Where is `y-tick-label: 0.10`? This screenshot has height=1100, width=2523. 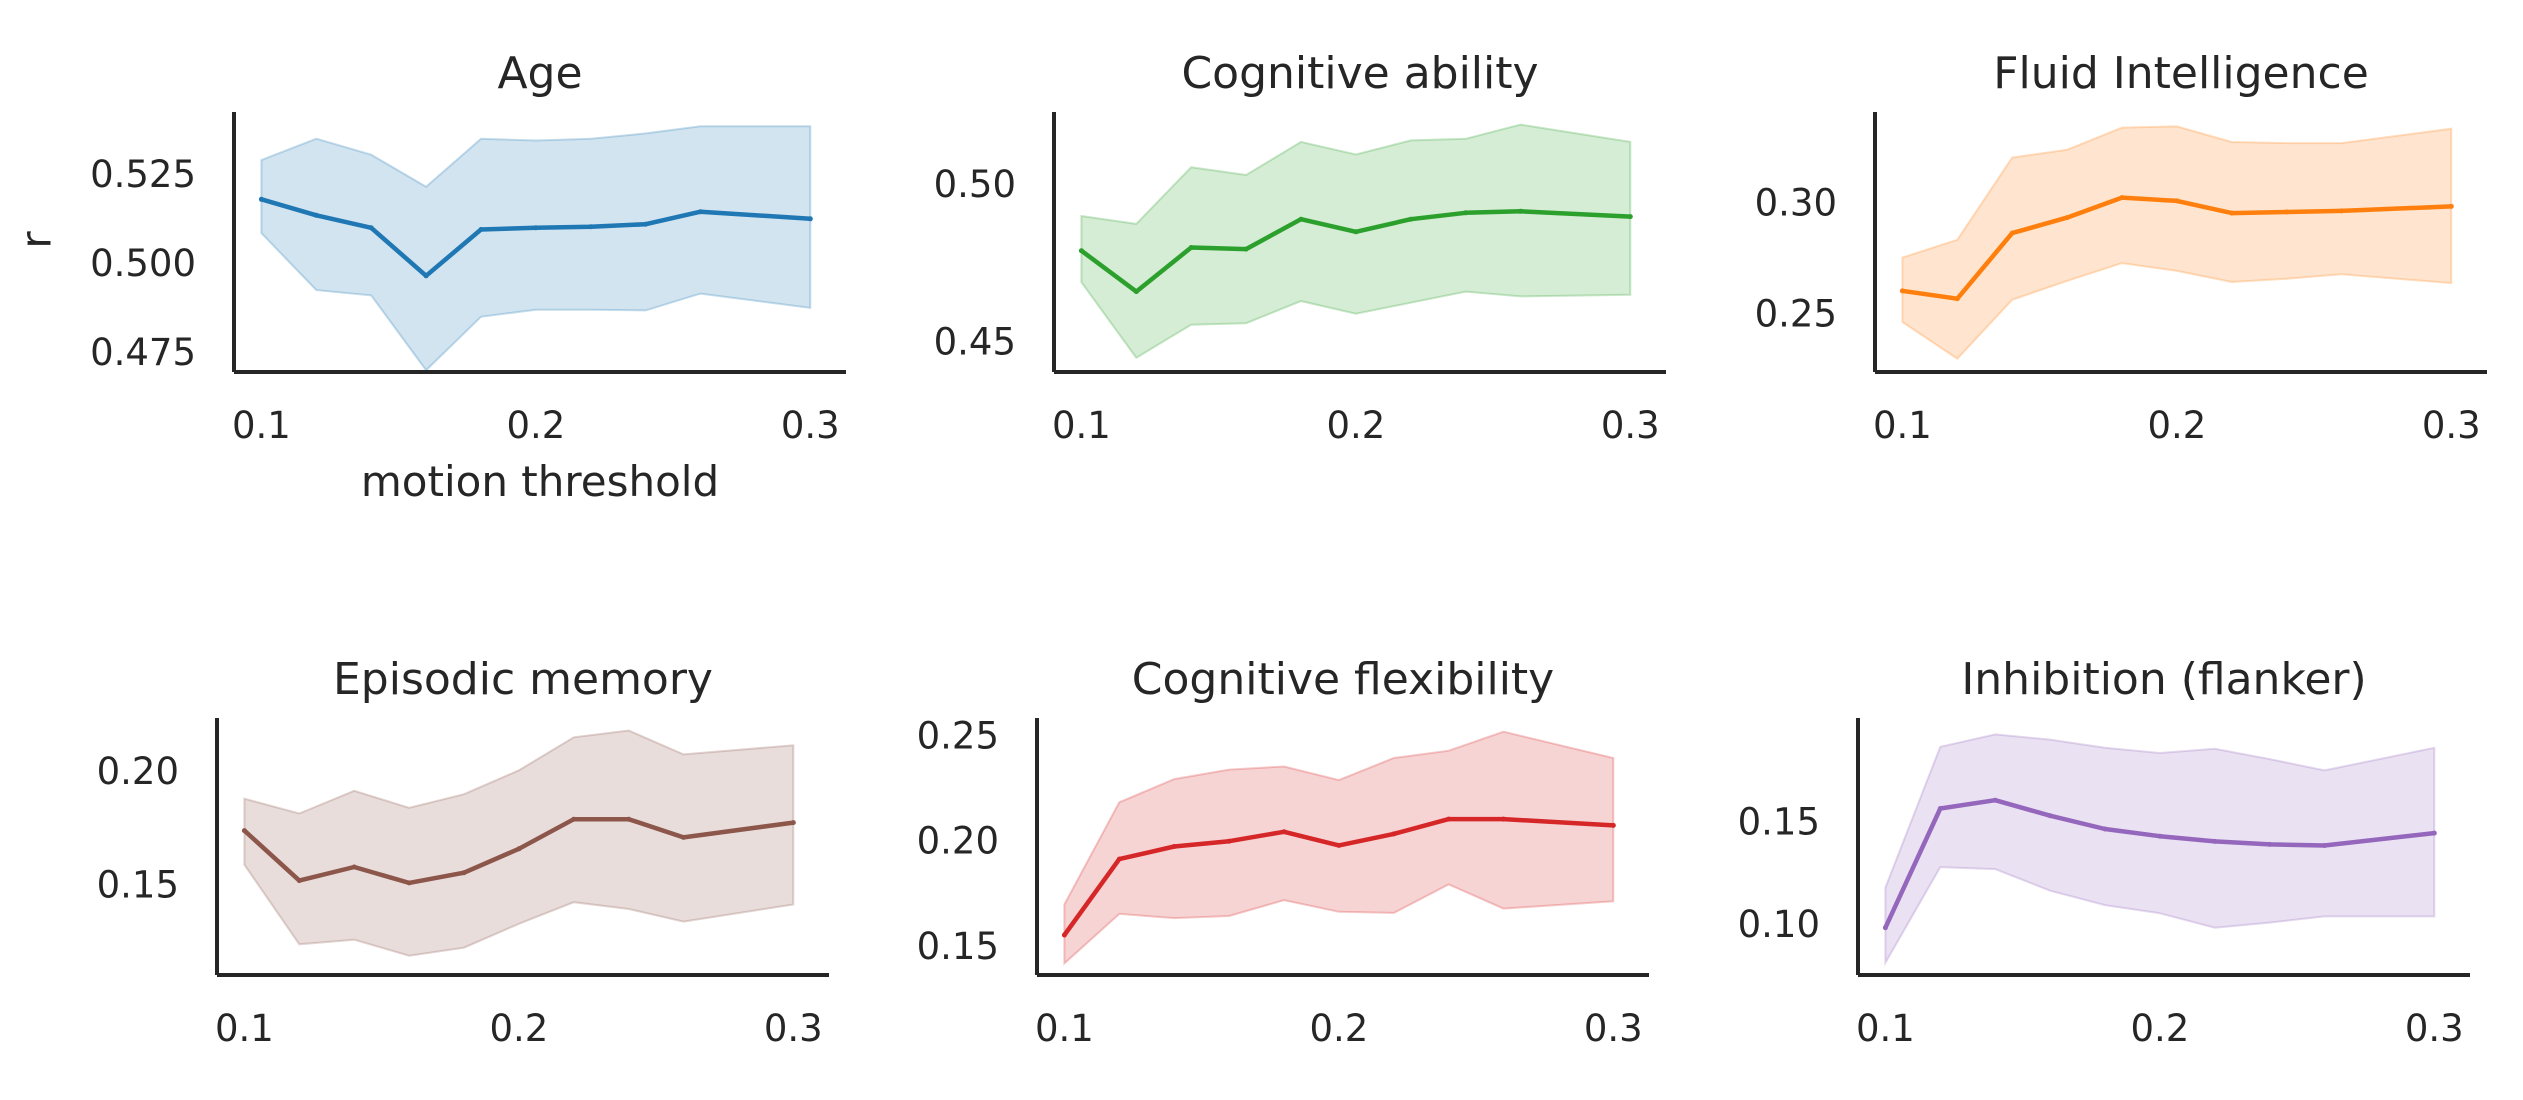
y-tick-label: 0.10 is located at coordinates (1779, 924).